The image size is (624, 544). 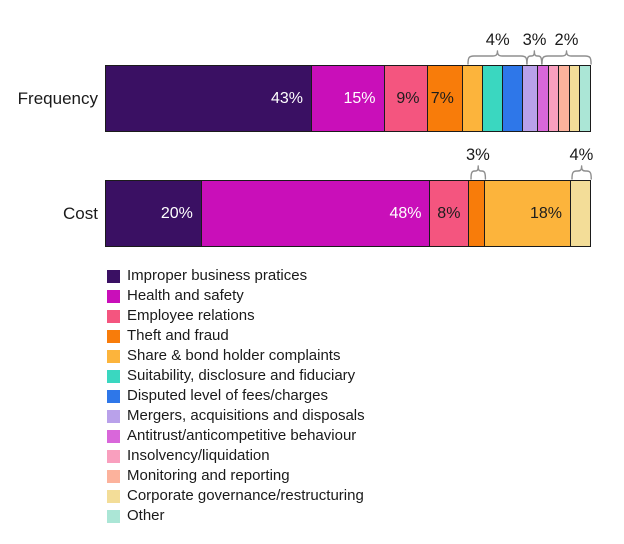 What do you see at coordinates (208, 475) in the screenshot?
I see `legend-label: Monitoring and reporting` at bounding box center [208, 475].